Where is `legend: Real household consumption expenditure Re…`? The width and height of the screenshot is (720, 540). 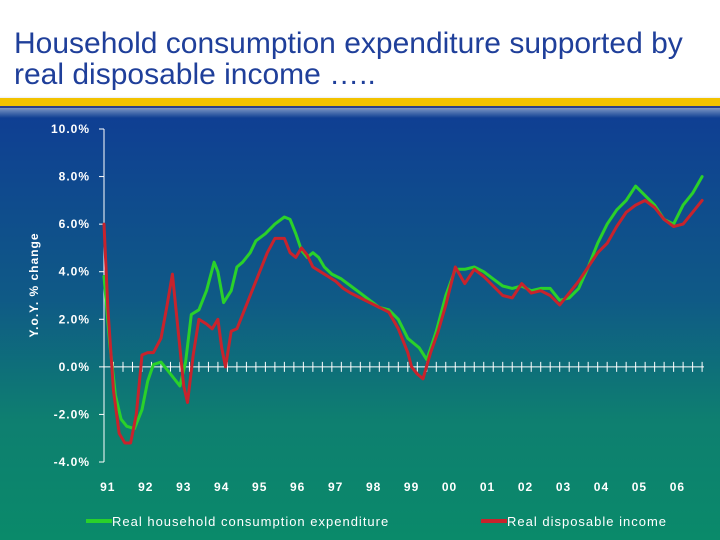 legend: Real household consumption expenditure Re… is located at coordinates (376, 521).